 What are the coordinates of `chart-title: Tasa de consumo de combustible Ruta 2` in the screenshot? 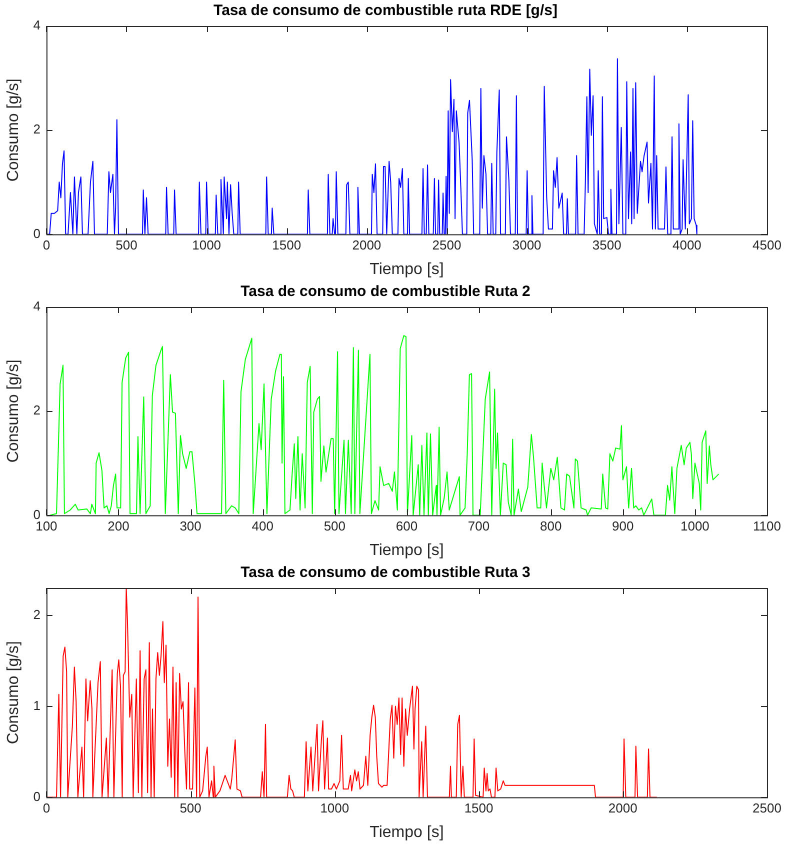 It's located at (385, 291).